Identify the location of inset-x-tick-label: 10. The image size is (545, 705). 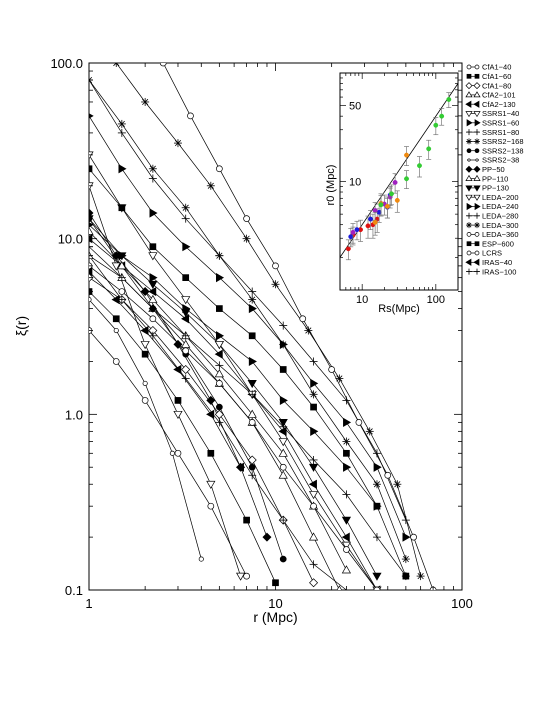
(362, 300).